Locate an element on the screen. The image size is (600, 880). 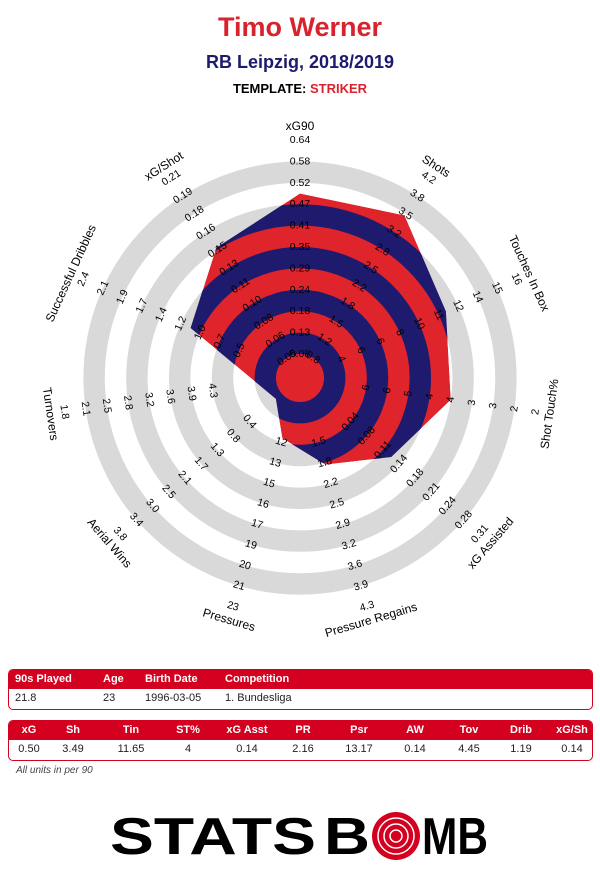
radar-tick-label: 5 is located at coordinates (408, 394).